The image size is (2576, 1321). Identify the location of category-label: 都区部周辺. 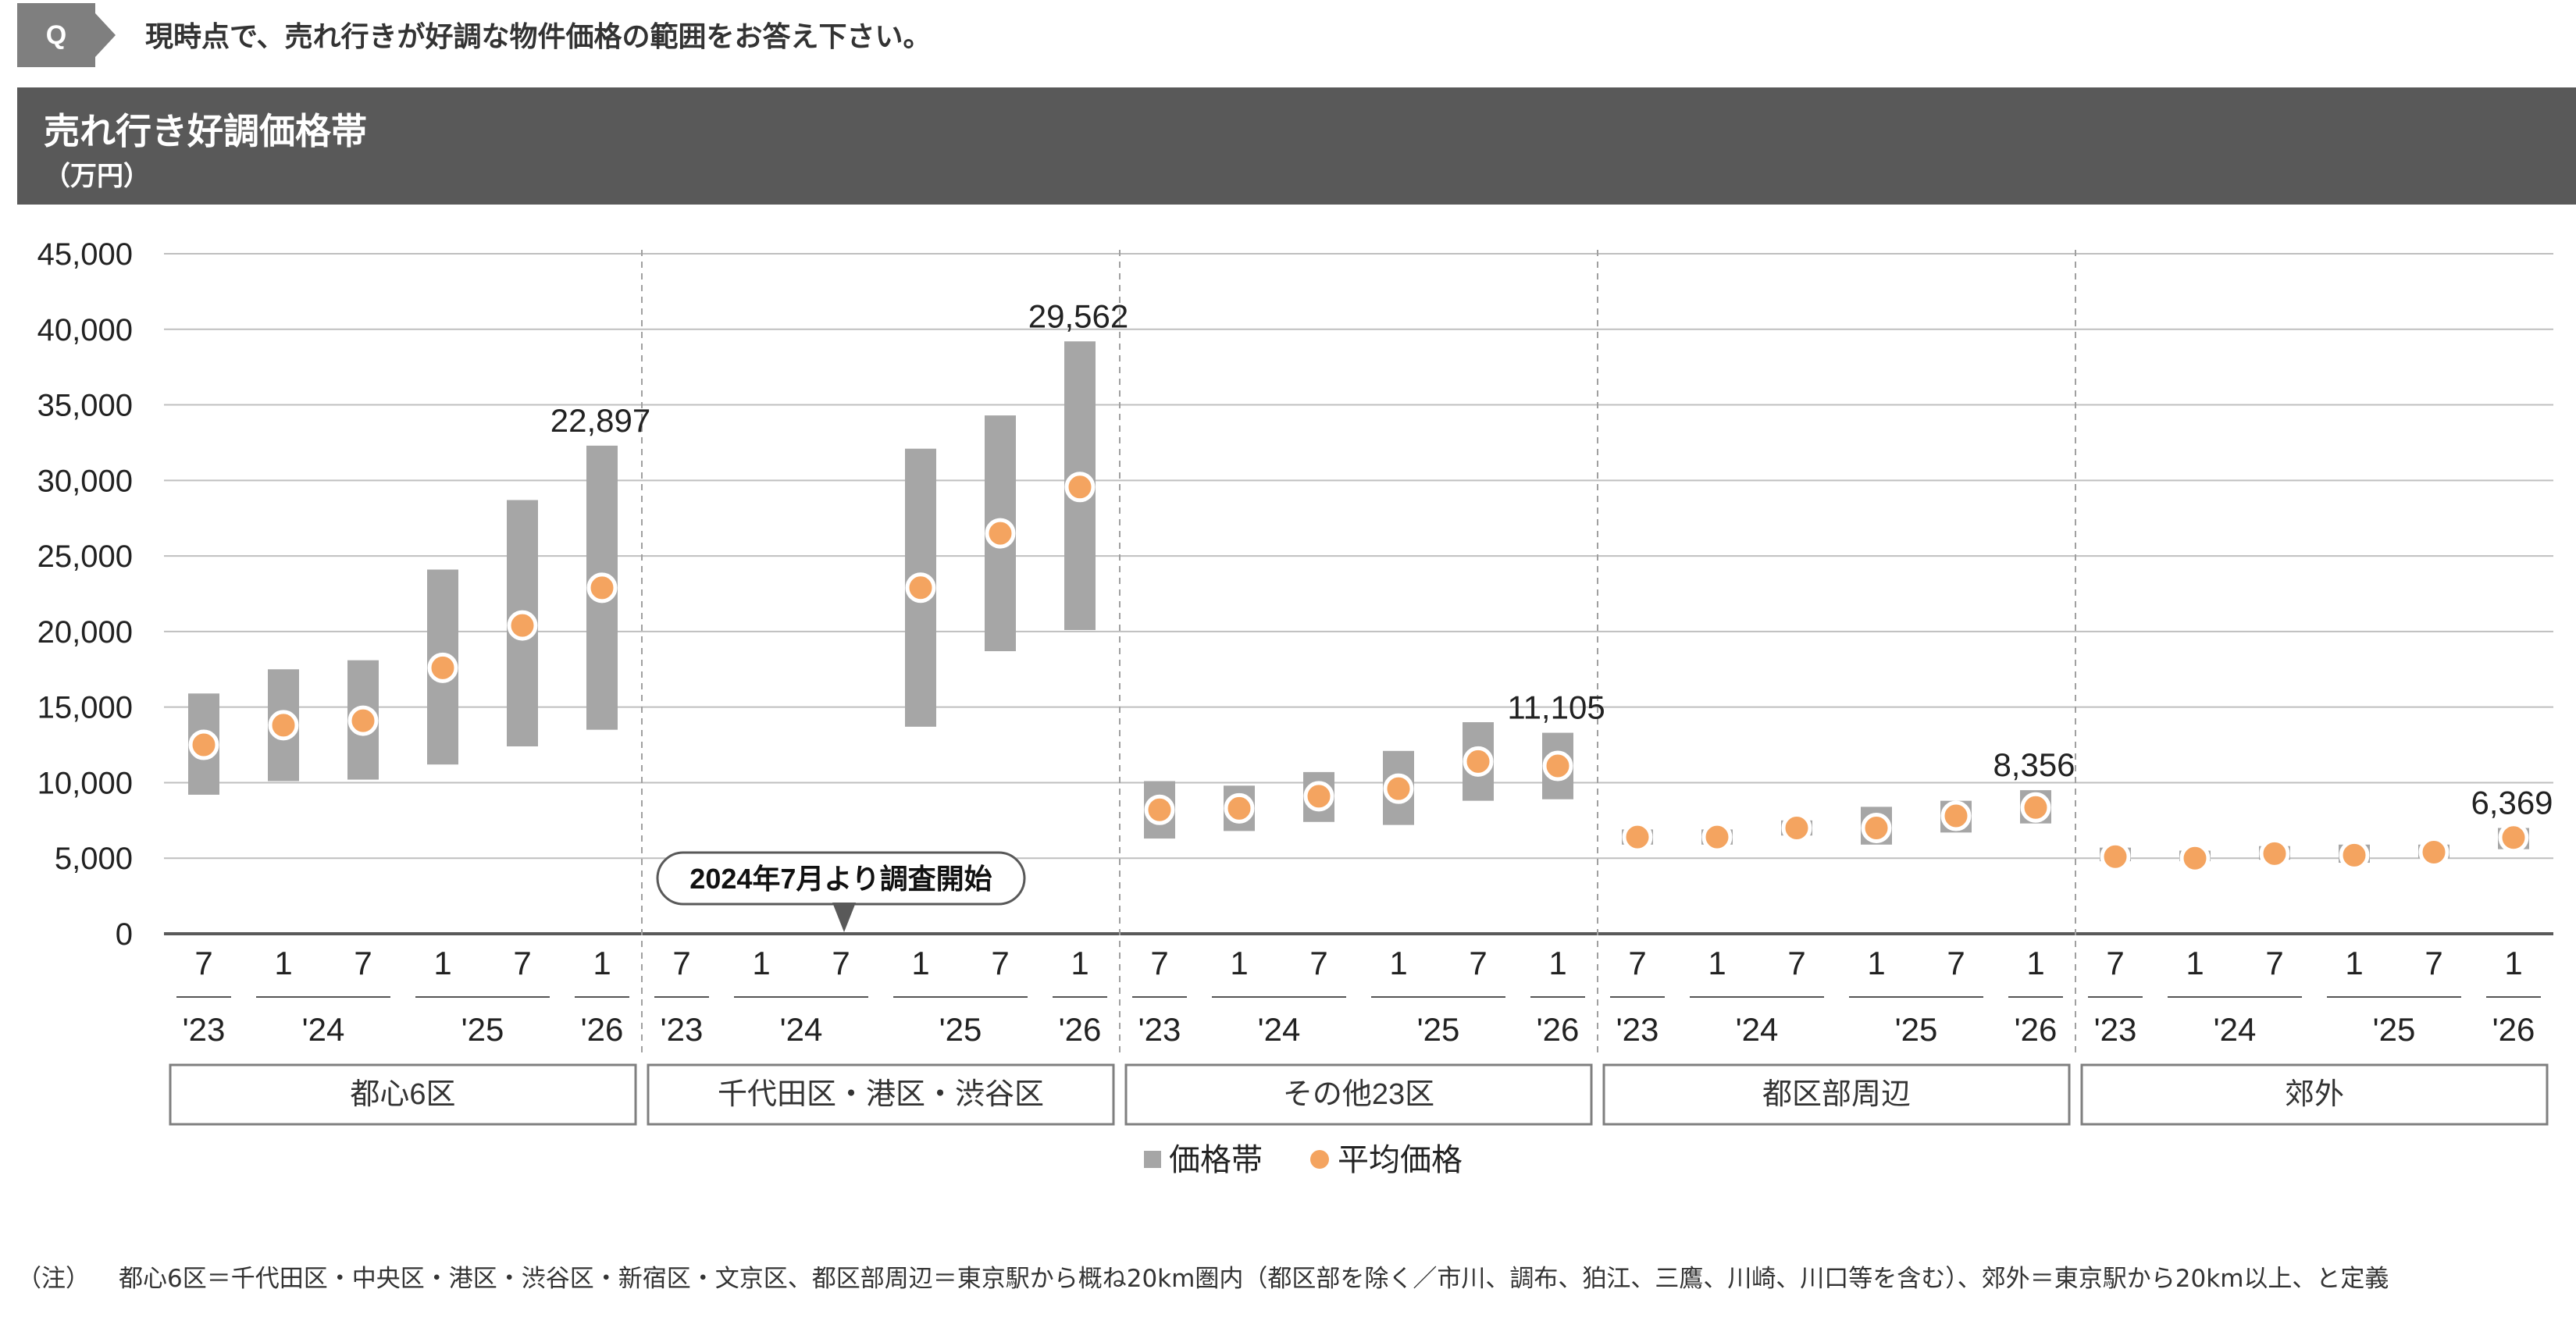
(1836, 1094).